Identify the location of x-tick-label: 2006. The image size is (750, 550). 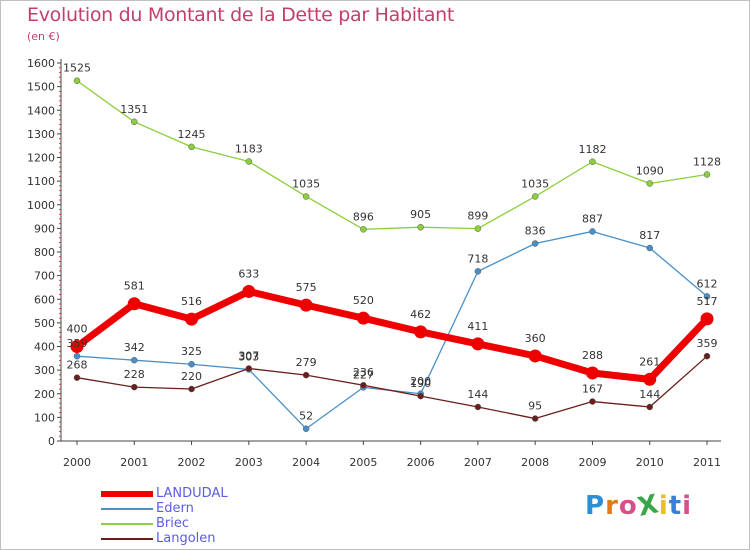
(421, 462).